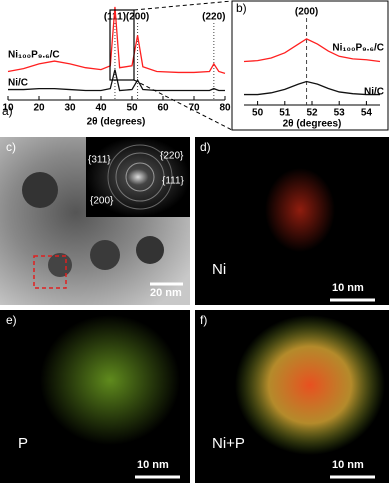 This screenshot has width=389, height=488. I want to click on x-tick-label: 70, so click(194, 108).